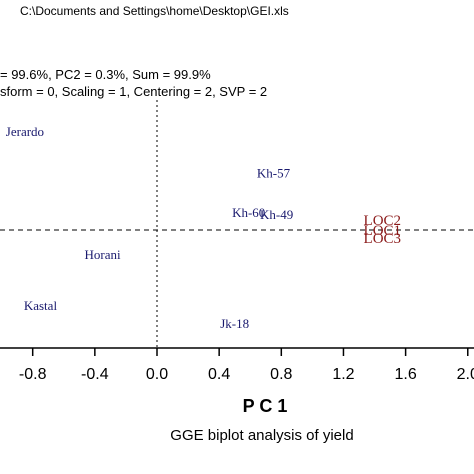 The width and height of the screenshot is (474, 474). I want to click on point-label-jk-18: Jk-18, so click(234, 323).